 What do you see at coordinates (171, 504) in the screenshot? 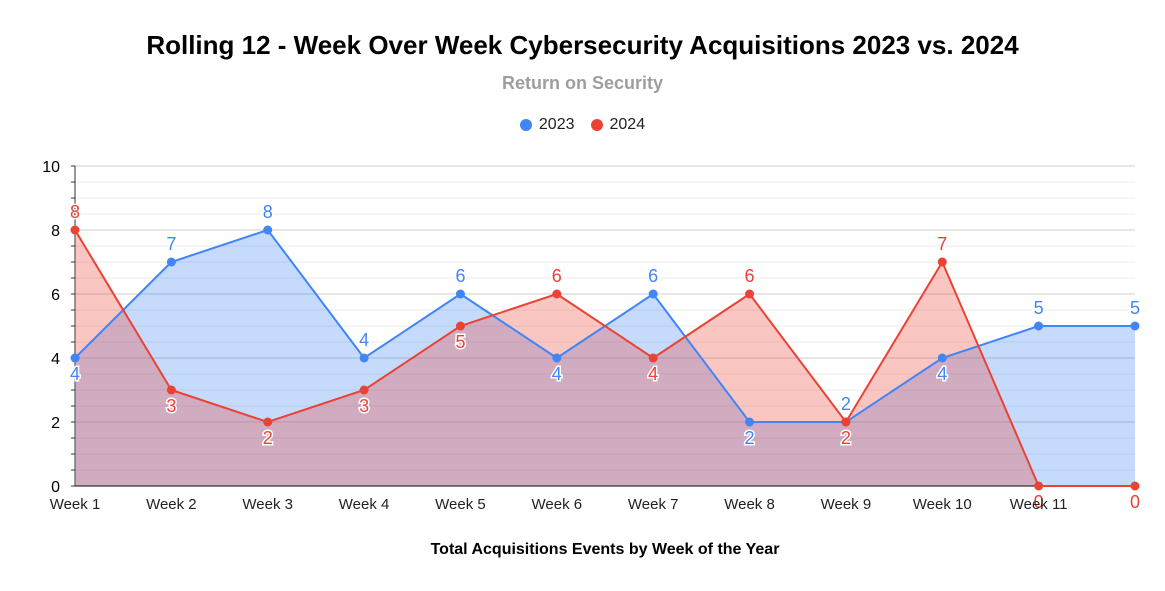
I see `x-tick-label: Week 2` at bounding box center [171, 504].